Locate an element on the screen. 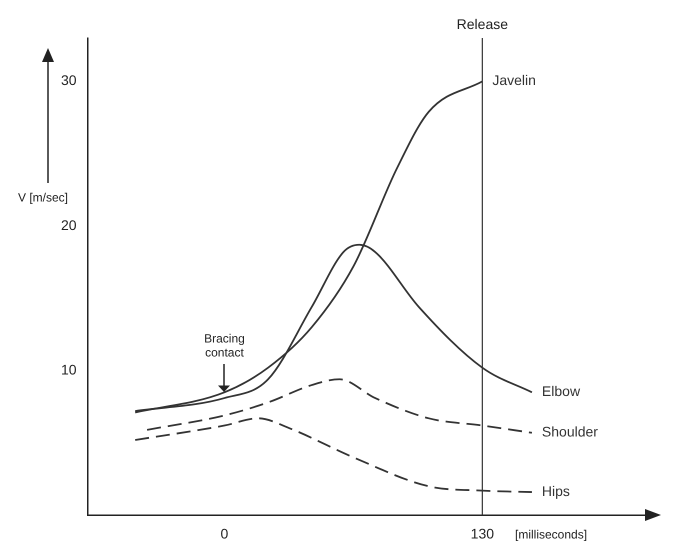  ref-line-label: Release is located at coordinates (482, 24).